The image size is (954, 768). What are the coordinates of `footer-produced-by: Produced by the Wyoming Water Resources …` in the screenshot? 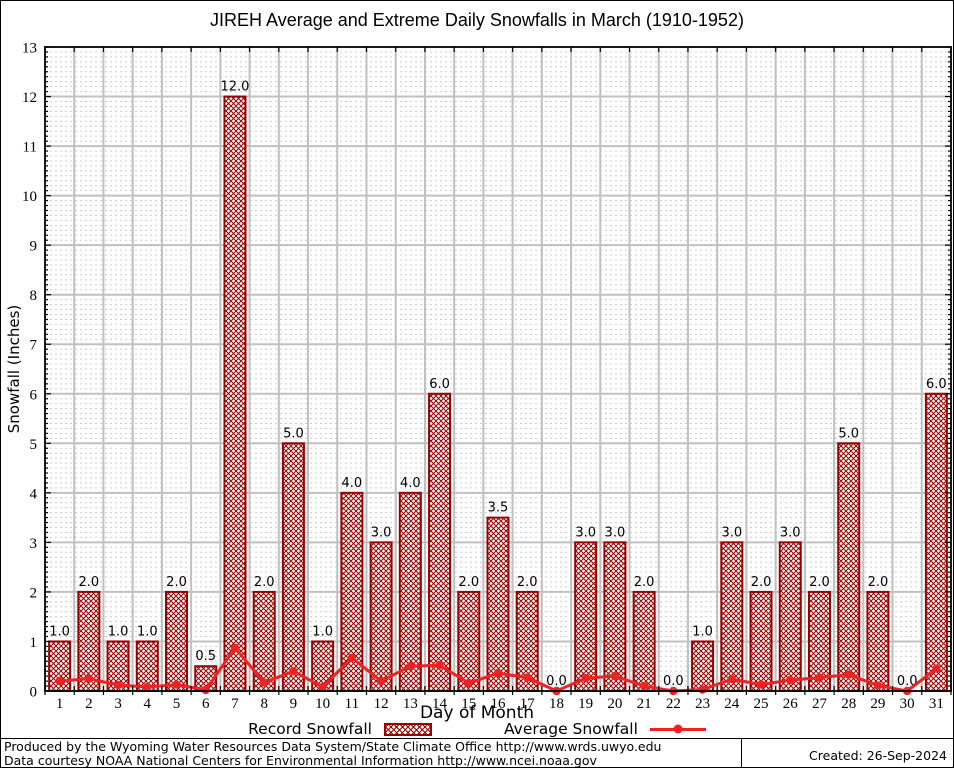 It's located at (333, 746).